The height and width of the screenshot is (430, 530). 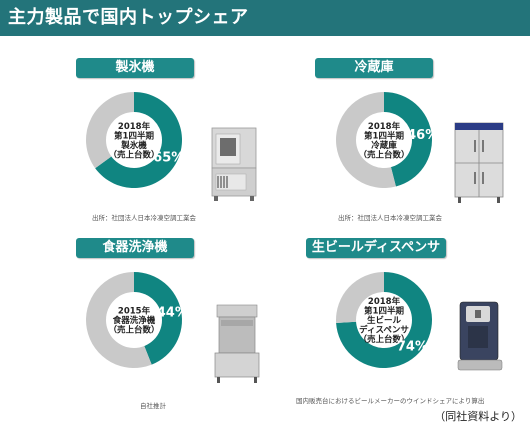 I want to click on source-note-beer-dispenser: 国内販売台におけるビールメーカーのウインドシェアにより算出, so click(x=390, y=401).